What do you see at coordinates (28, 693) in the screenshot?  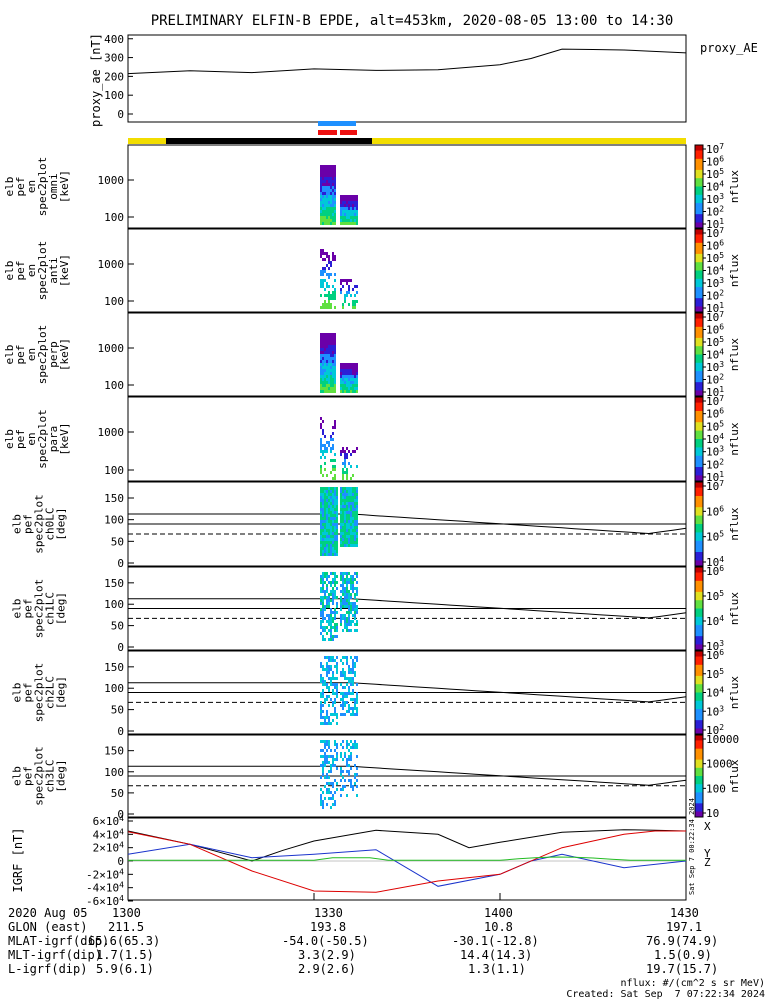 I see `ch2LC-ylabel-part: pef` at bounding box center [28, 693].